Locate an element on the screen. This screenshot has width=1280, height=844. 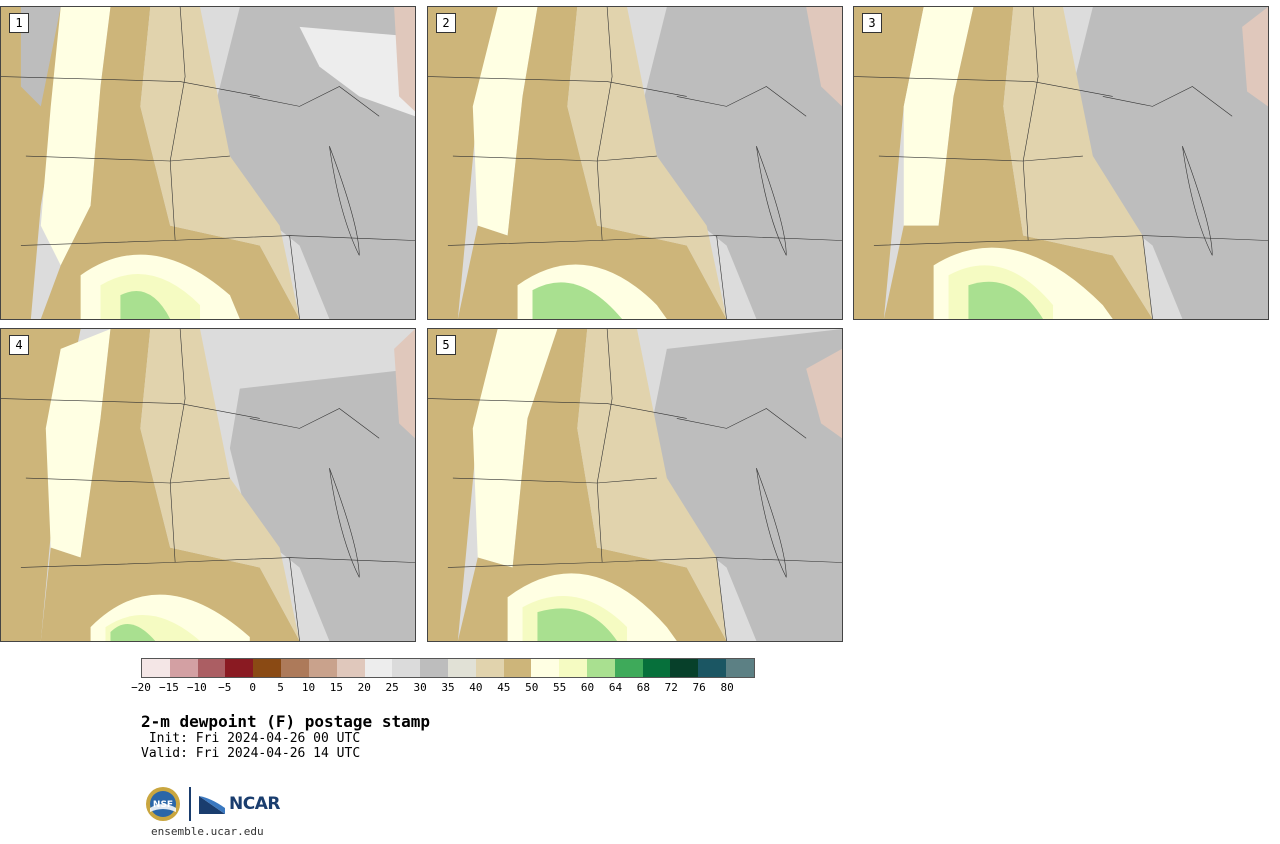
colorbar-tick-label: 45 is located at coordinates (504, 687).